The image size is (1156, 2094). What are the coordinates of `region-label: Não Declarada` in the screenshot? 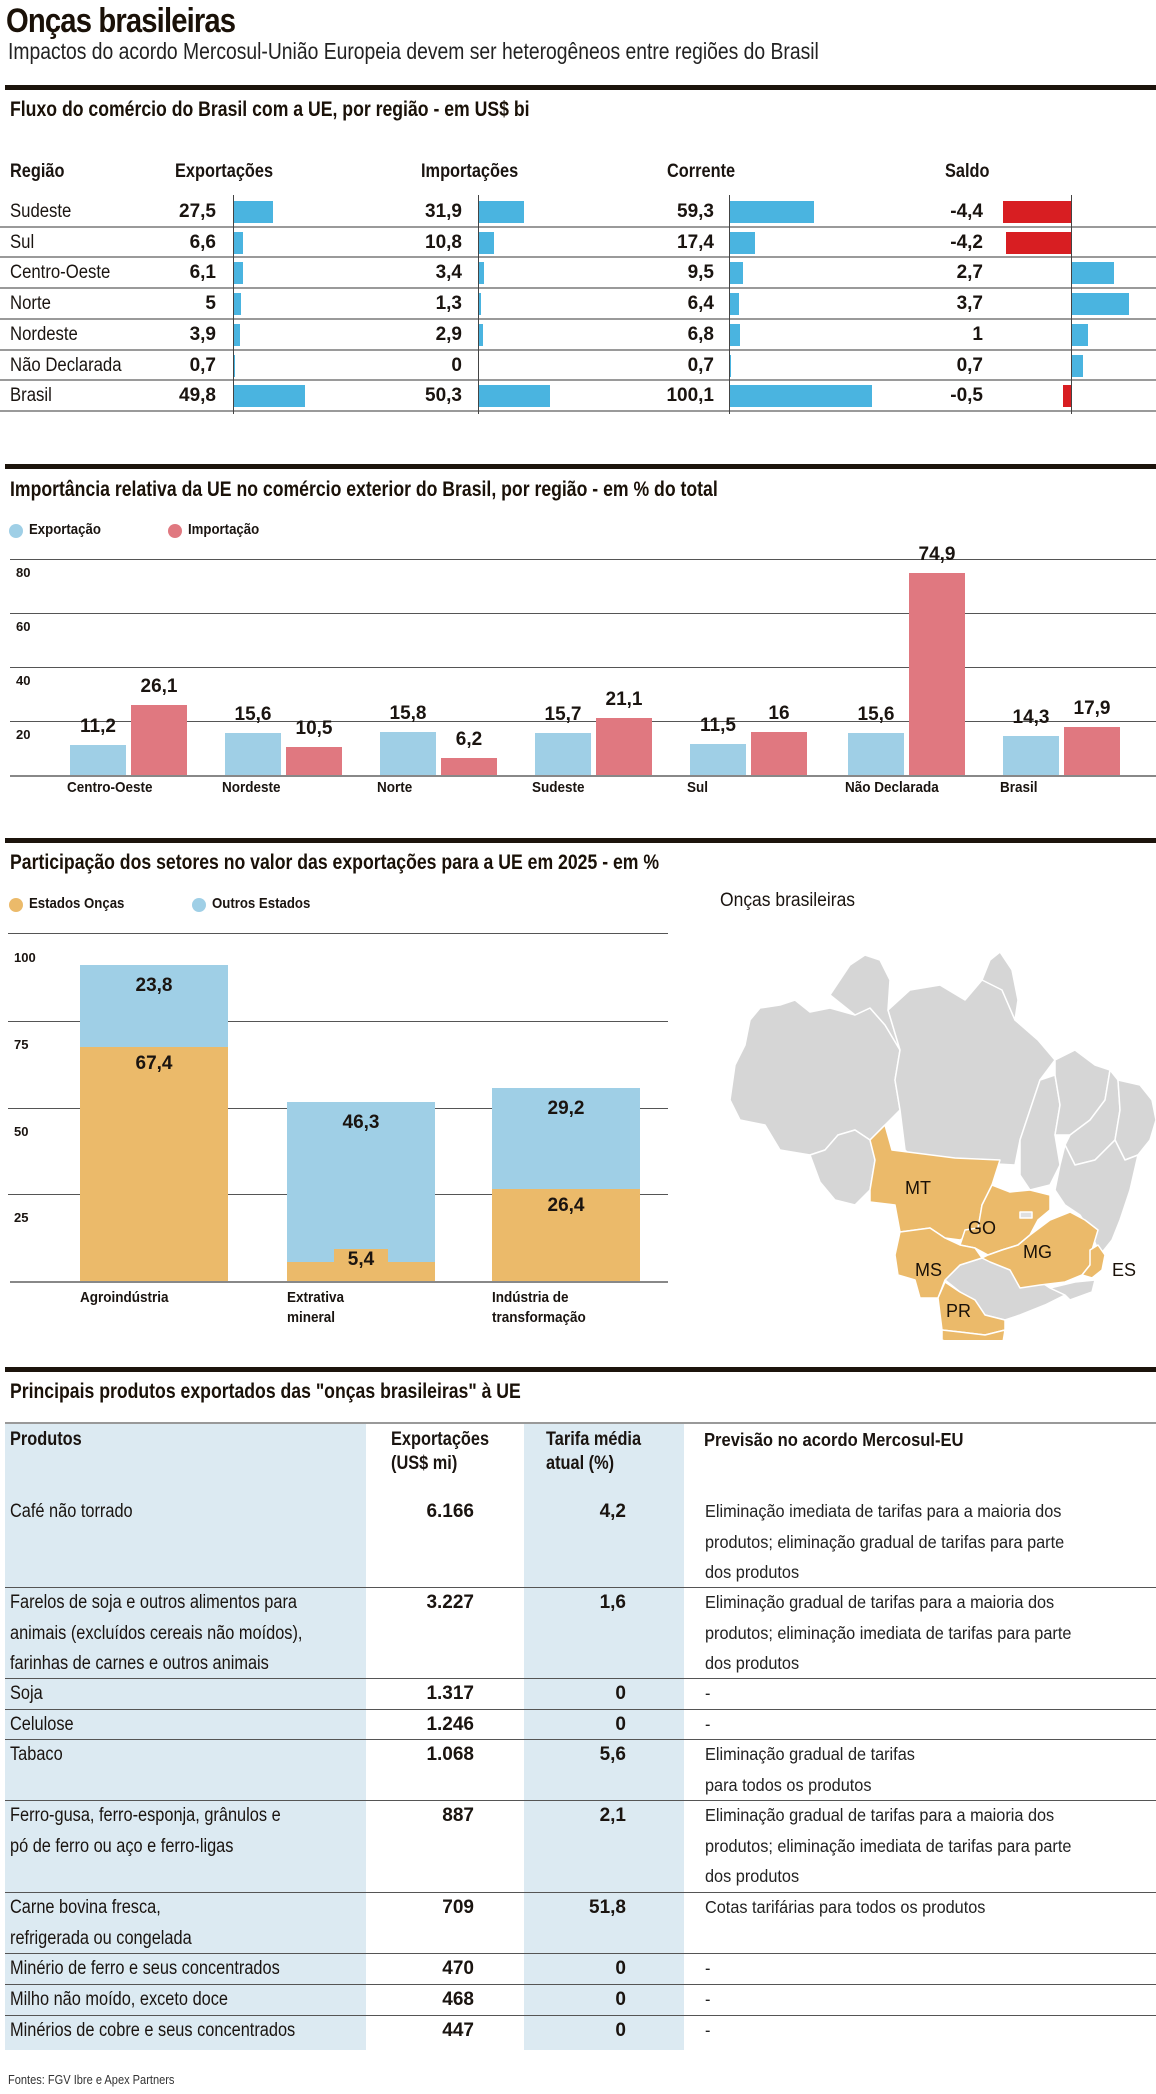 It's located at (66, 365).